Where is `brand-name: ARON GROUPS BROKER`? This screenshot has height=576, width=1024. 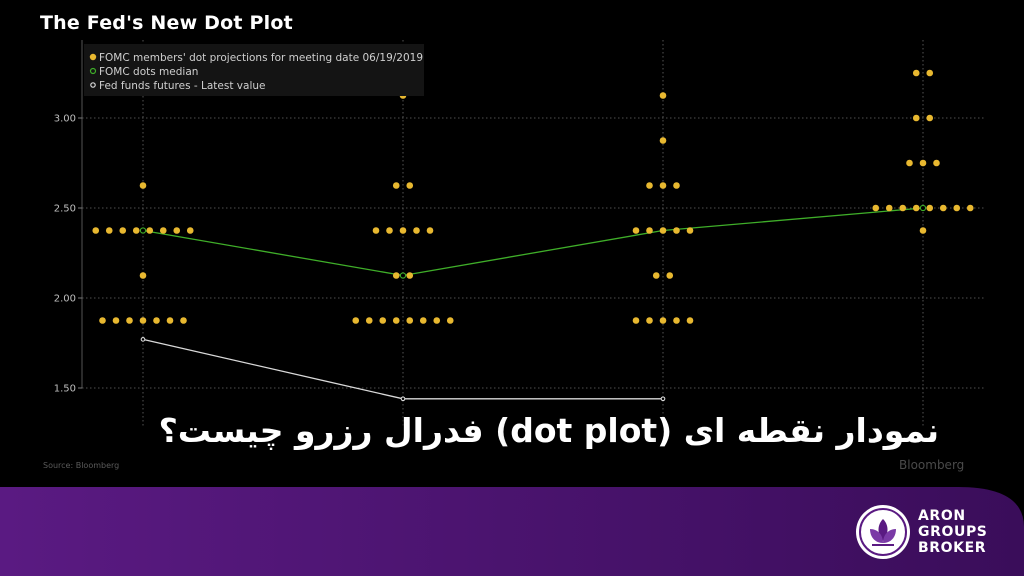
brand-name: ARON GROUPS BROKER is located at coordinates (953, 532).